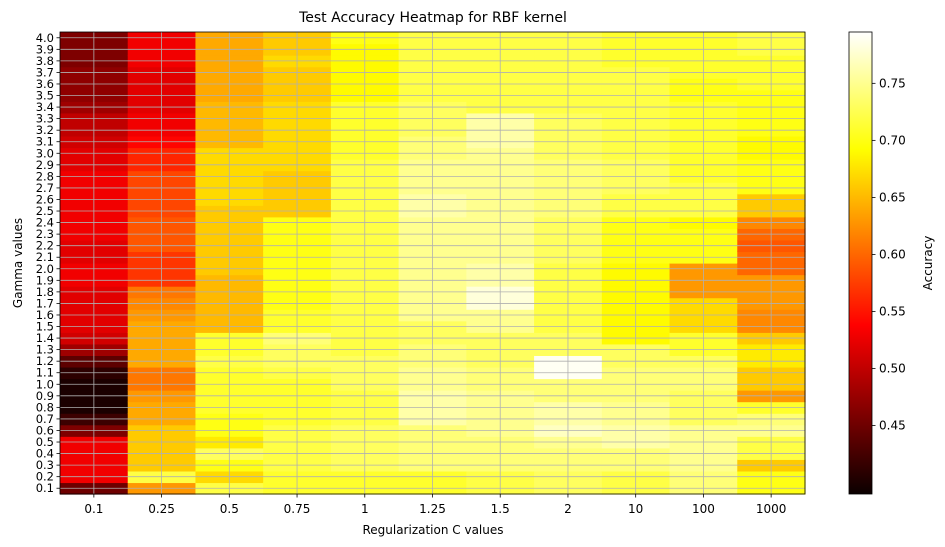 The width and height of the screenshot is (945, 547). I want to click on x-axis-ticks: 0.1 0.25 0.5 0.75 1 1.25 1.5 2 10 100 1000, so click(435, 505).